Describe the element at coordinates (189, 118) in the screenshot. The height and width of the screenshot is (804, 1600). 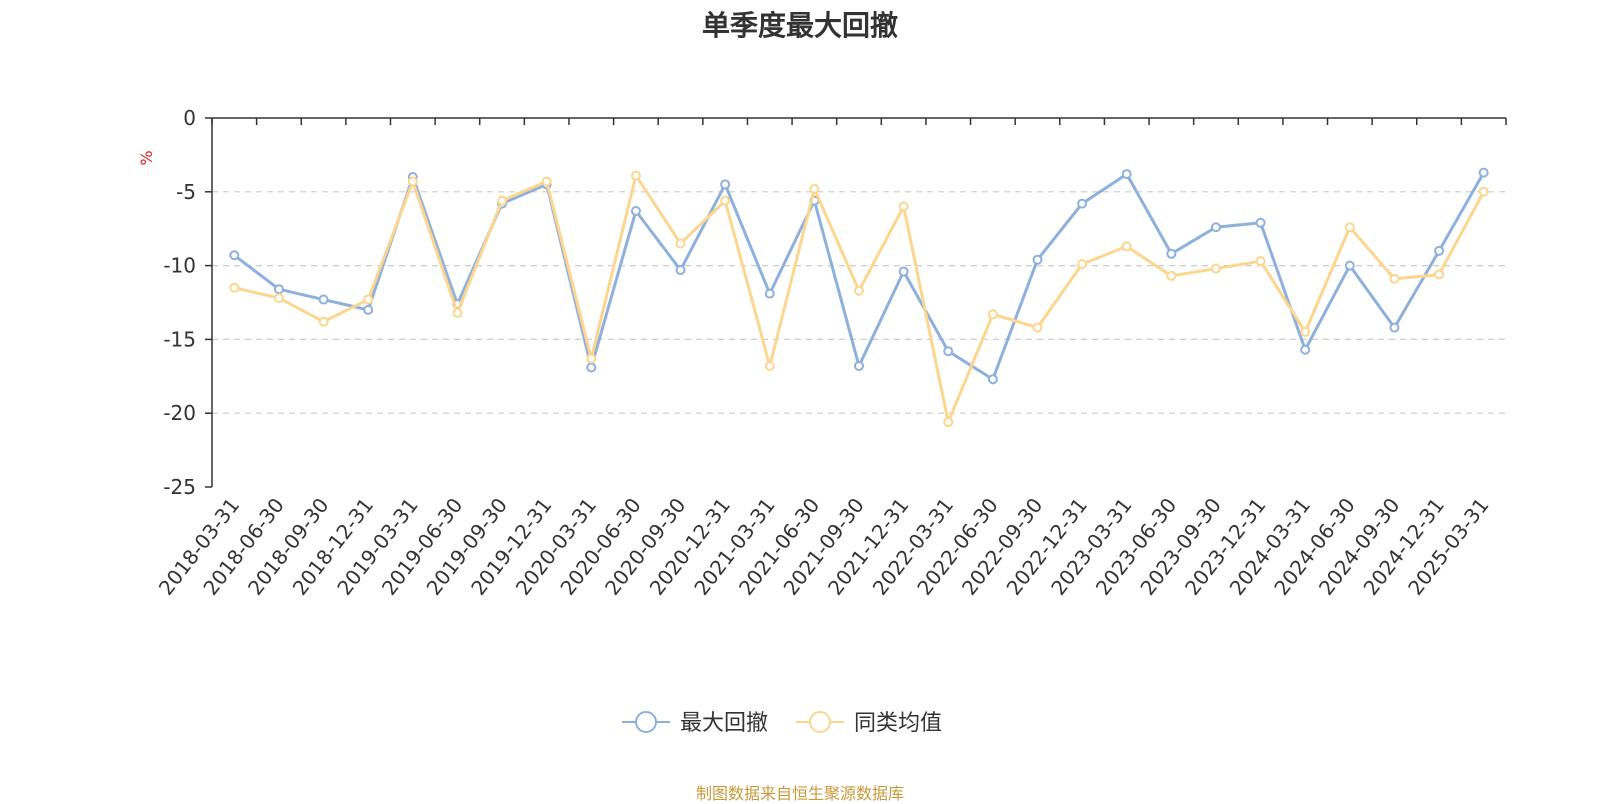
I see `y-tick-label: 0` at that location.